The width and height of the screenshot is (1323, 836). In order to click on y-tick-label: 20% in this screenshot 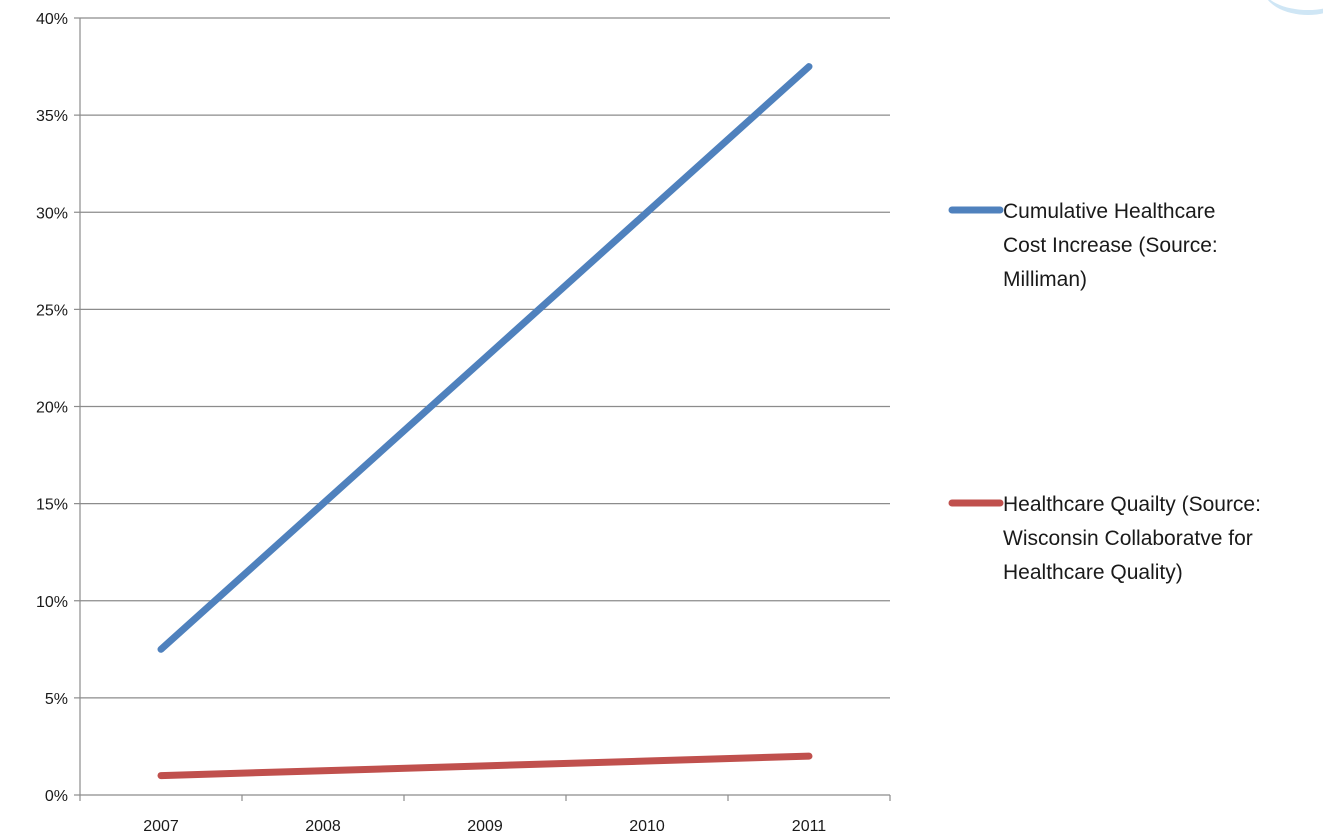, I will do `click(52, 408)`.